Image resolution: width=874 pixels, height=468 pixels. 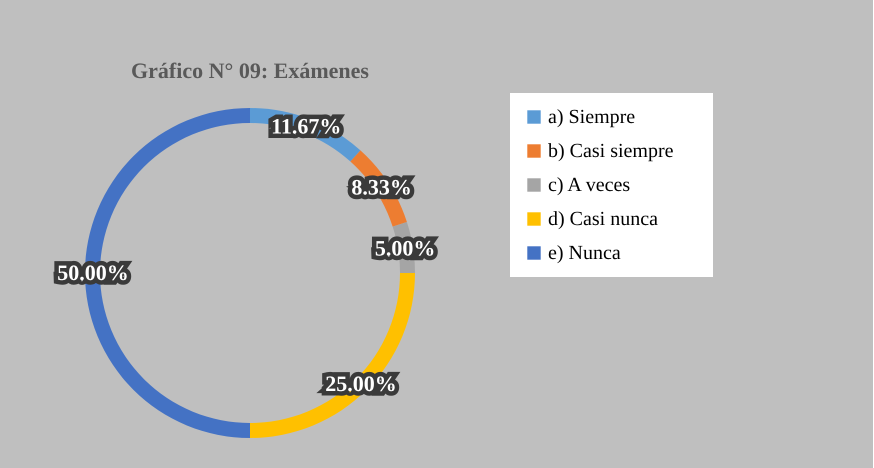 What do you see at coordinates (250, 70) in the screenshot?
I see `chart-title: Gráfico N° 09: Exámenes` at bounding box center [250, 70].